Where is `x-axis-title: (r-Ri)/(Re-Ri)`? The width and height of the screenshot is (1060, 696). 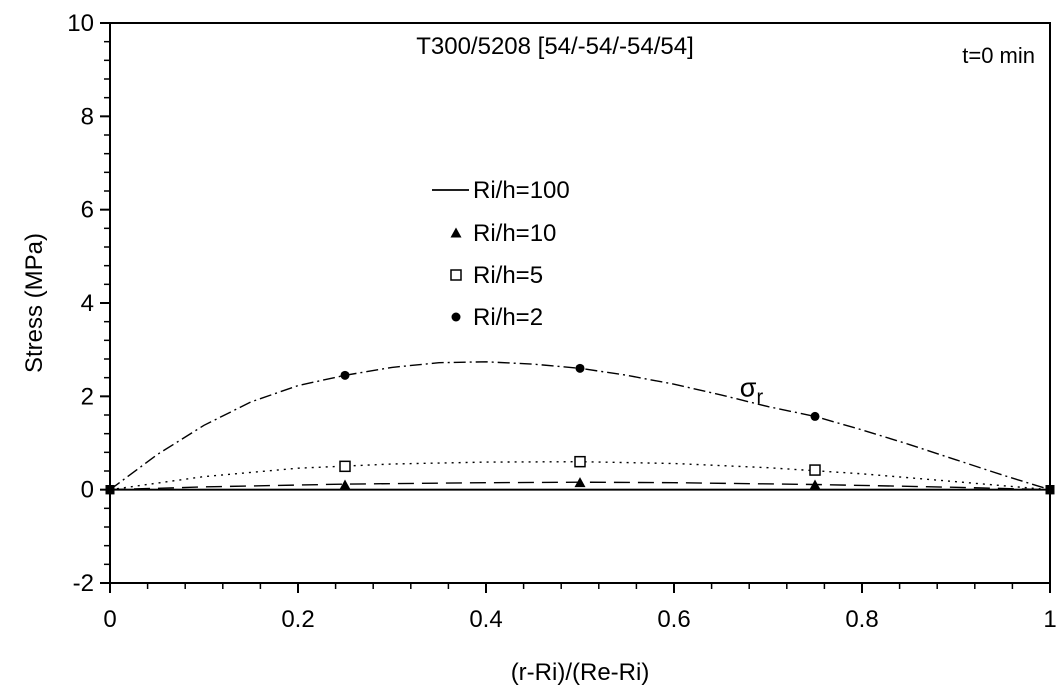
x-axis-title: (r-Ri)/(Re-Ri) is located at coordinates (580, 672).